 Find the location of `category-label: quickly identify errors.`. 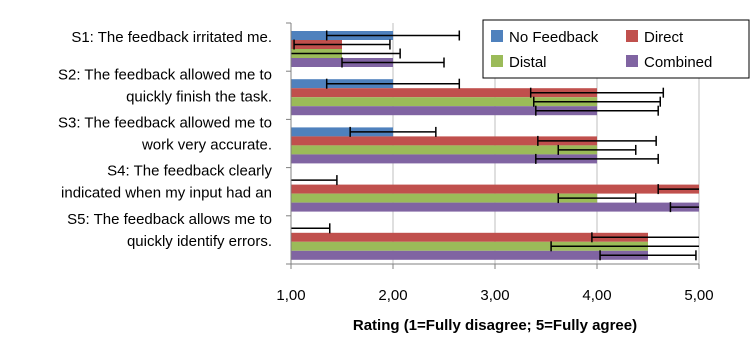

category-label: quickly identify errors. is located at coordinates (199, 241).